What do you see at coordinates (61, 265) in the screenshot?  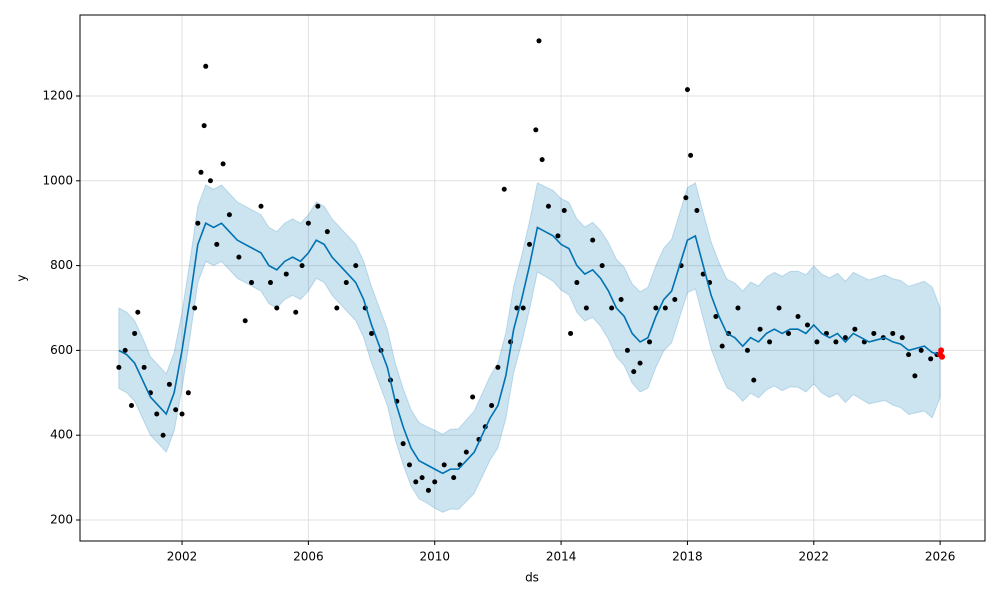 I see `y-tick-label: 800` at bounding box center [61, 265].